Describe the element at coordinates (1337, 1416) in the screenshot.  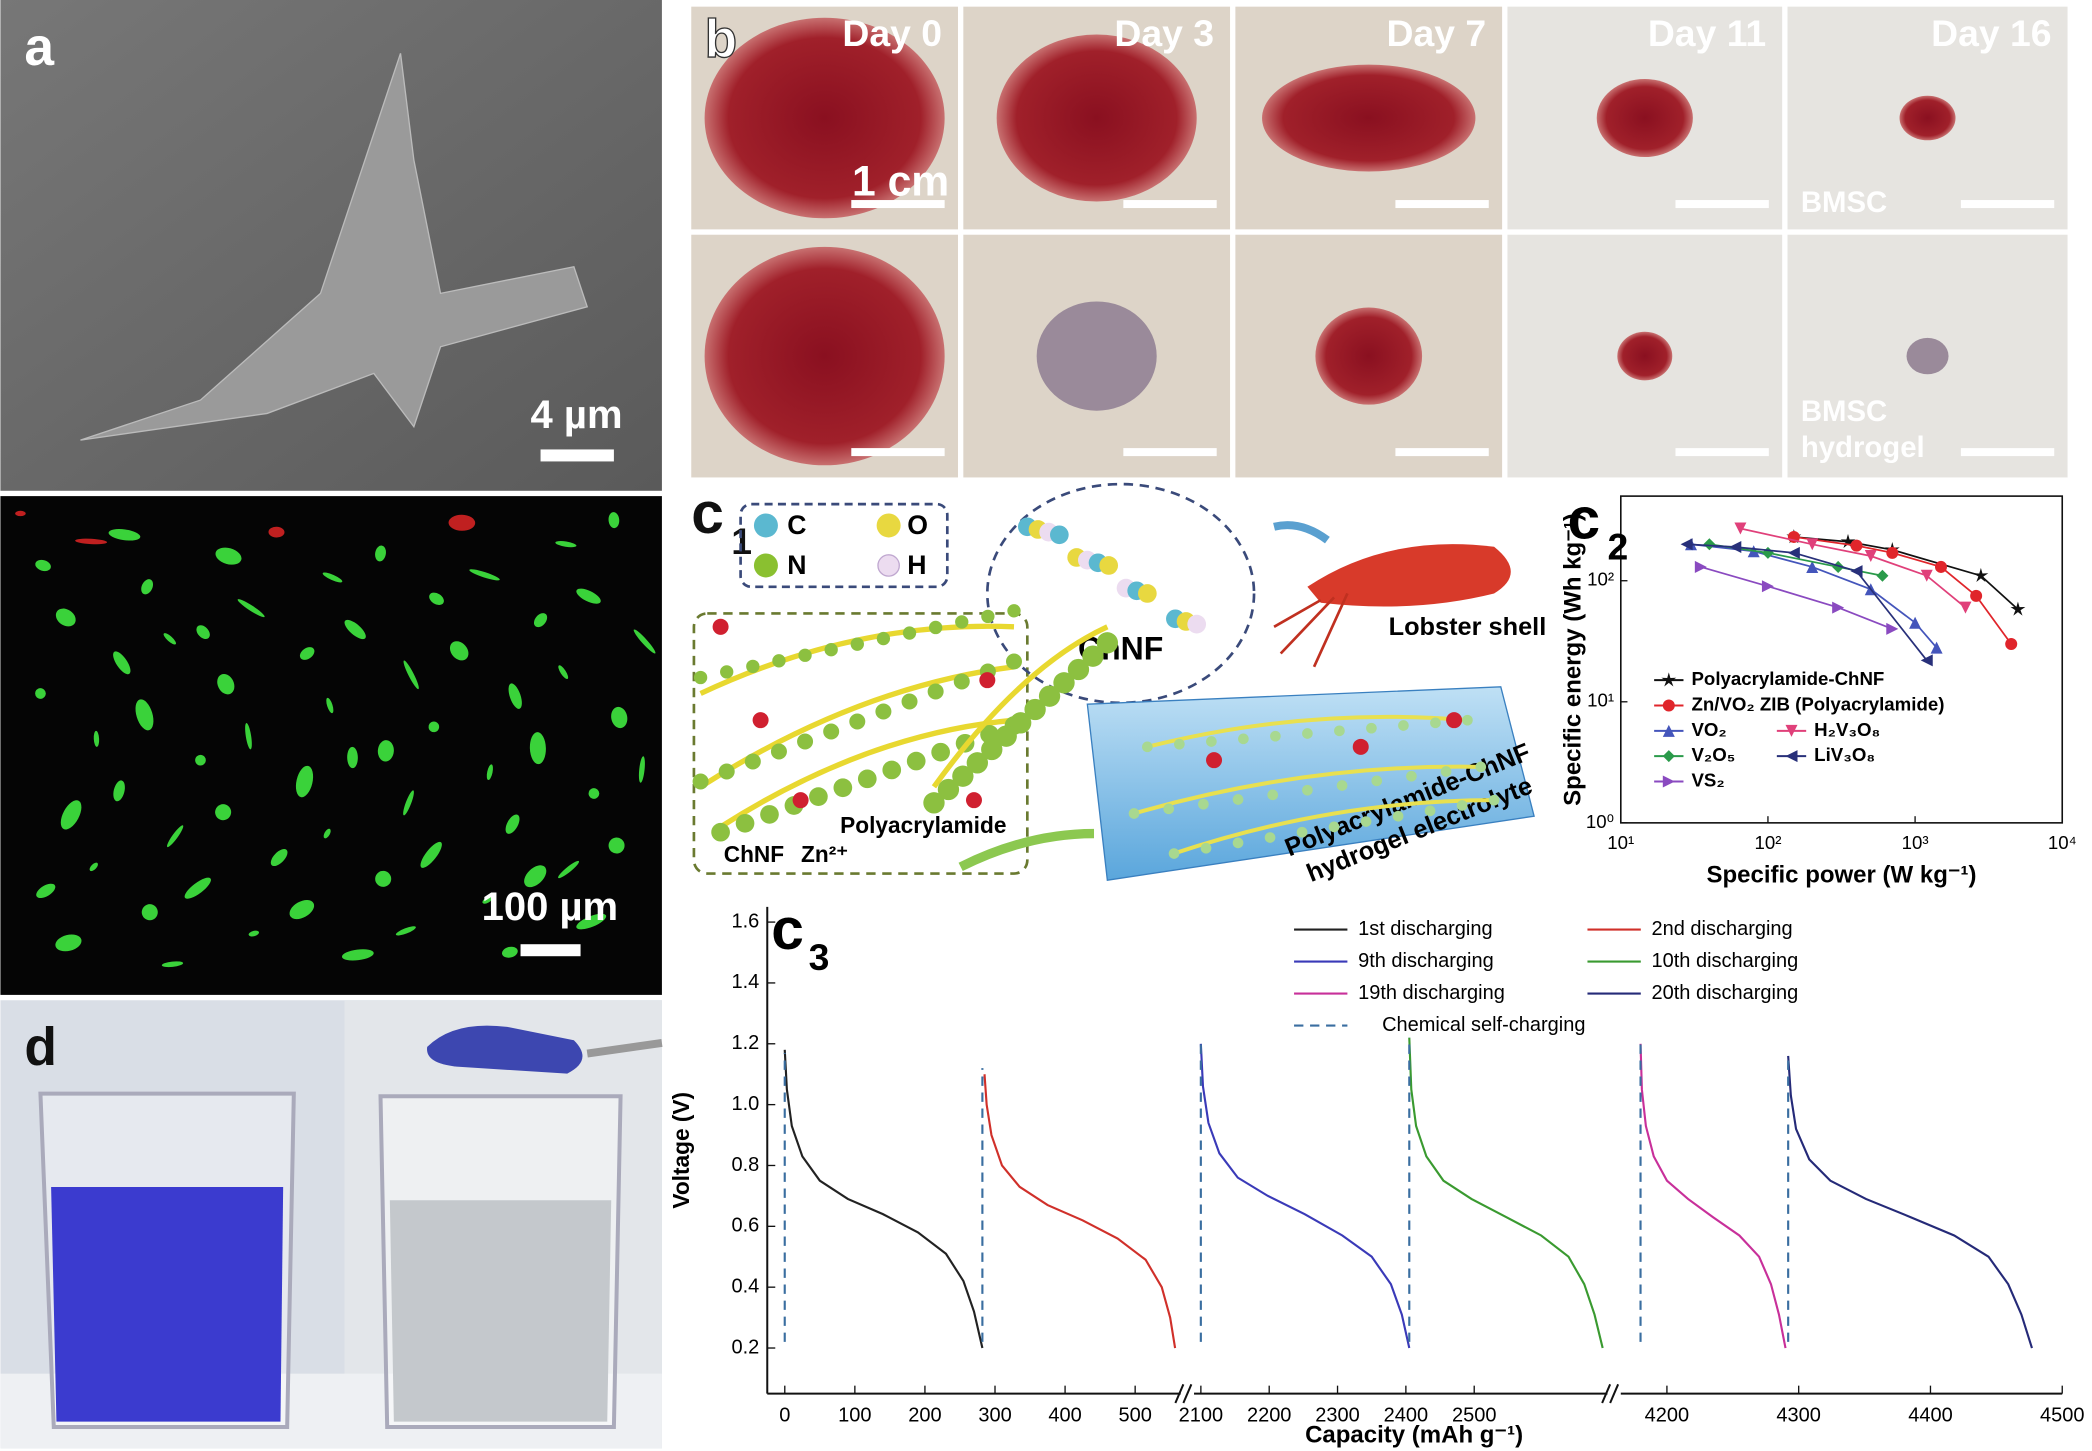
I see `x-tick-label: 2300` at that location.